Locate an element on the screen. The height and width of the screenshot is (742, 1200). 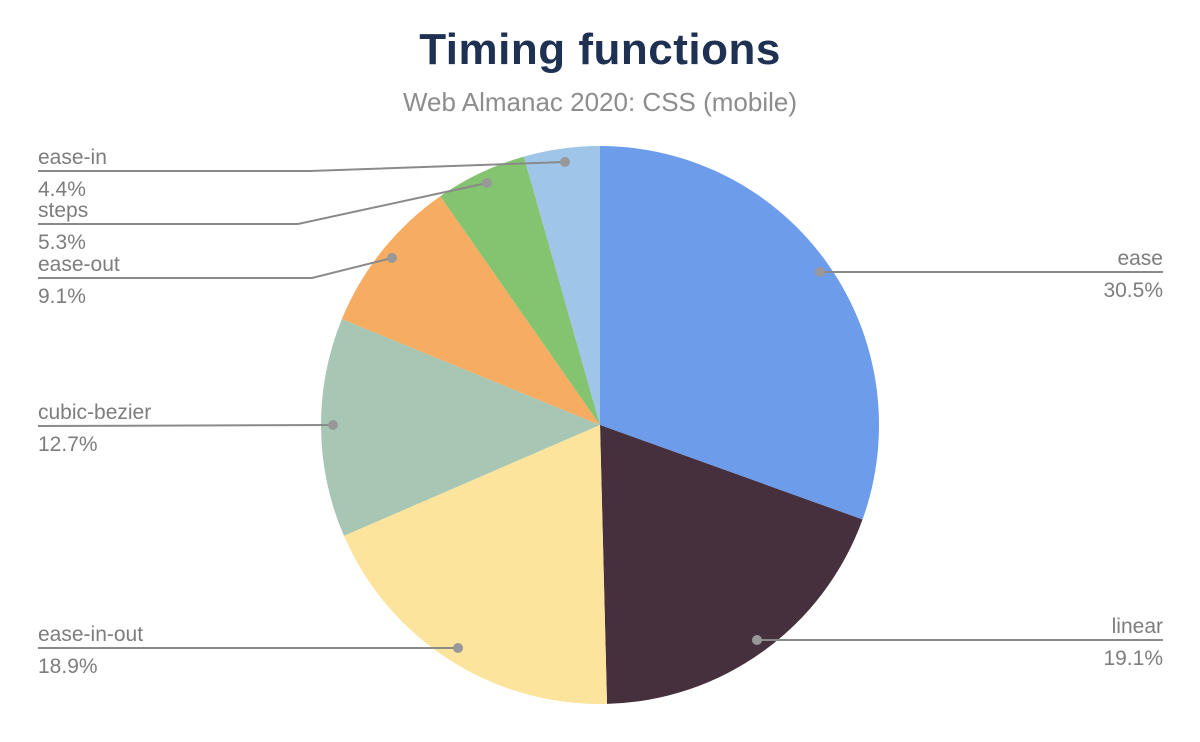
callout-line-cubic-bezier is located at coordinates (185, 425).